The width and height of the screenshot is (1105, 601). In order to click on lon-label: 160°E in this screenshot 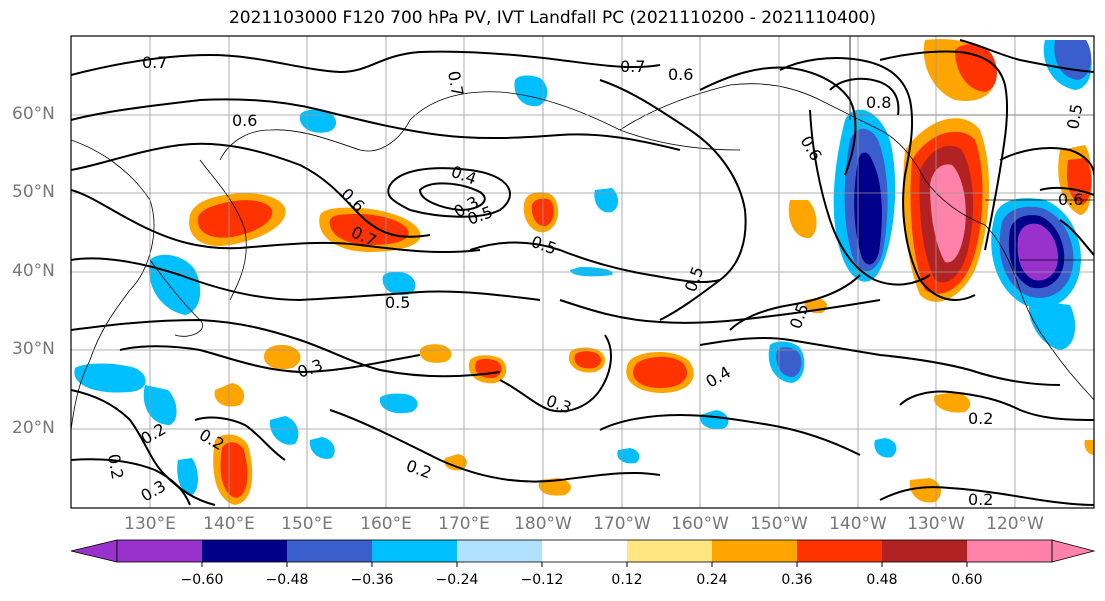, I will do `click(386, 524)`.